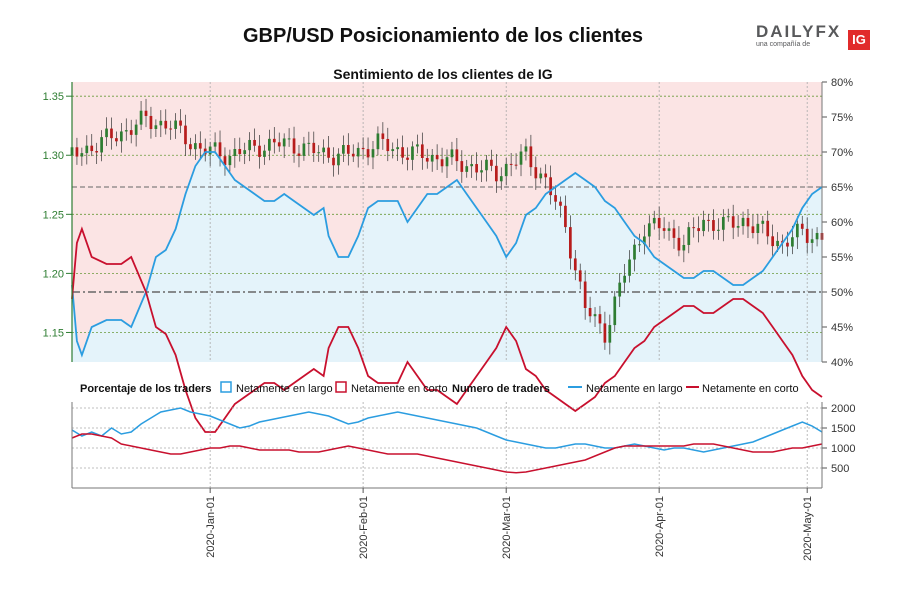  Describe the element at coordinates (660, 526) in the screenshot. I see `x-tick-label: 2020-Apr-01` at that location.